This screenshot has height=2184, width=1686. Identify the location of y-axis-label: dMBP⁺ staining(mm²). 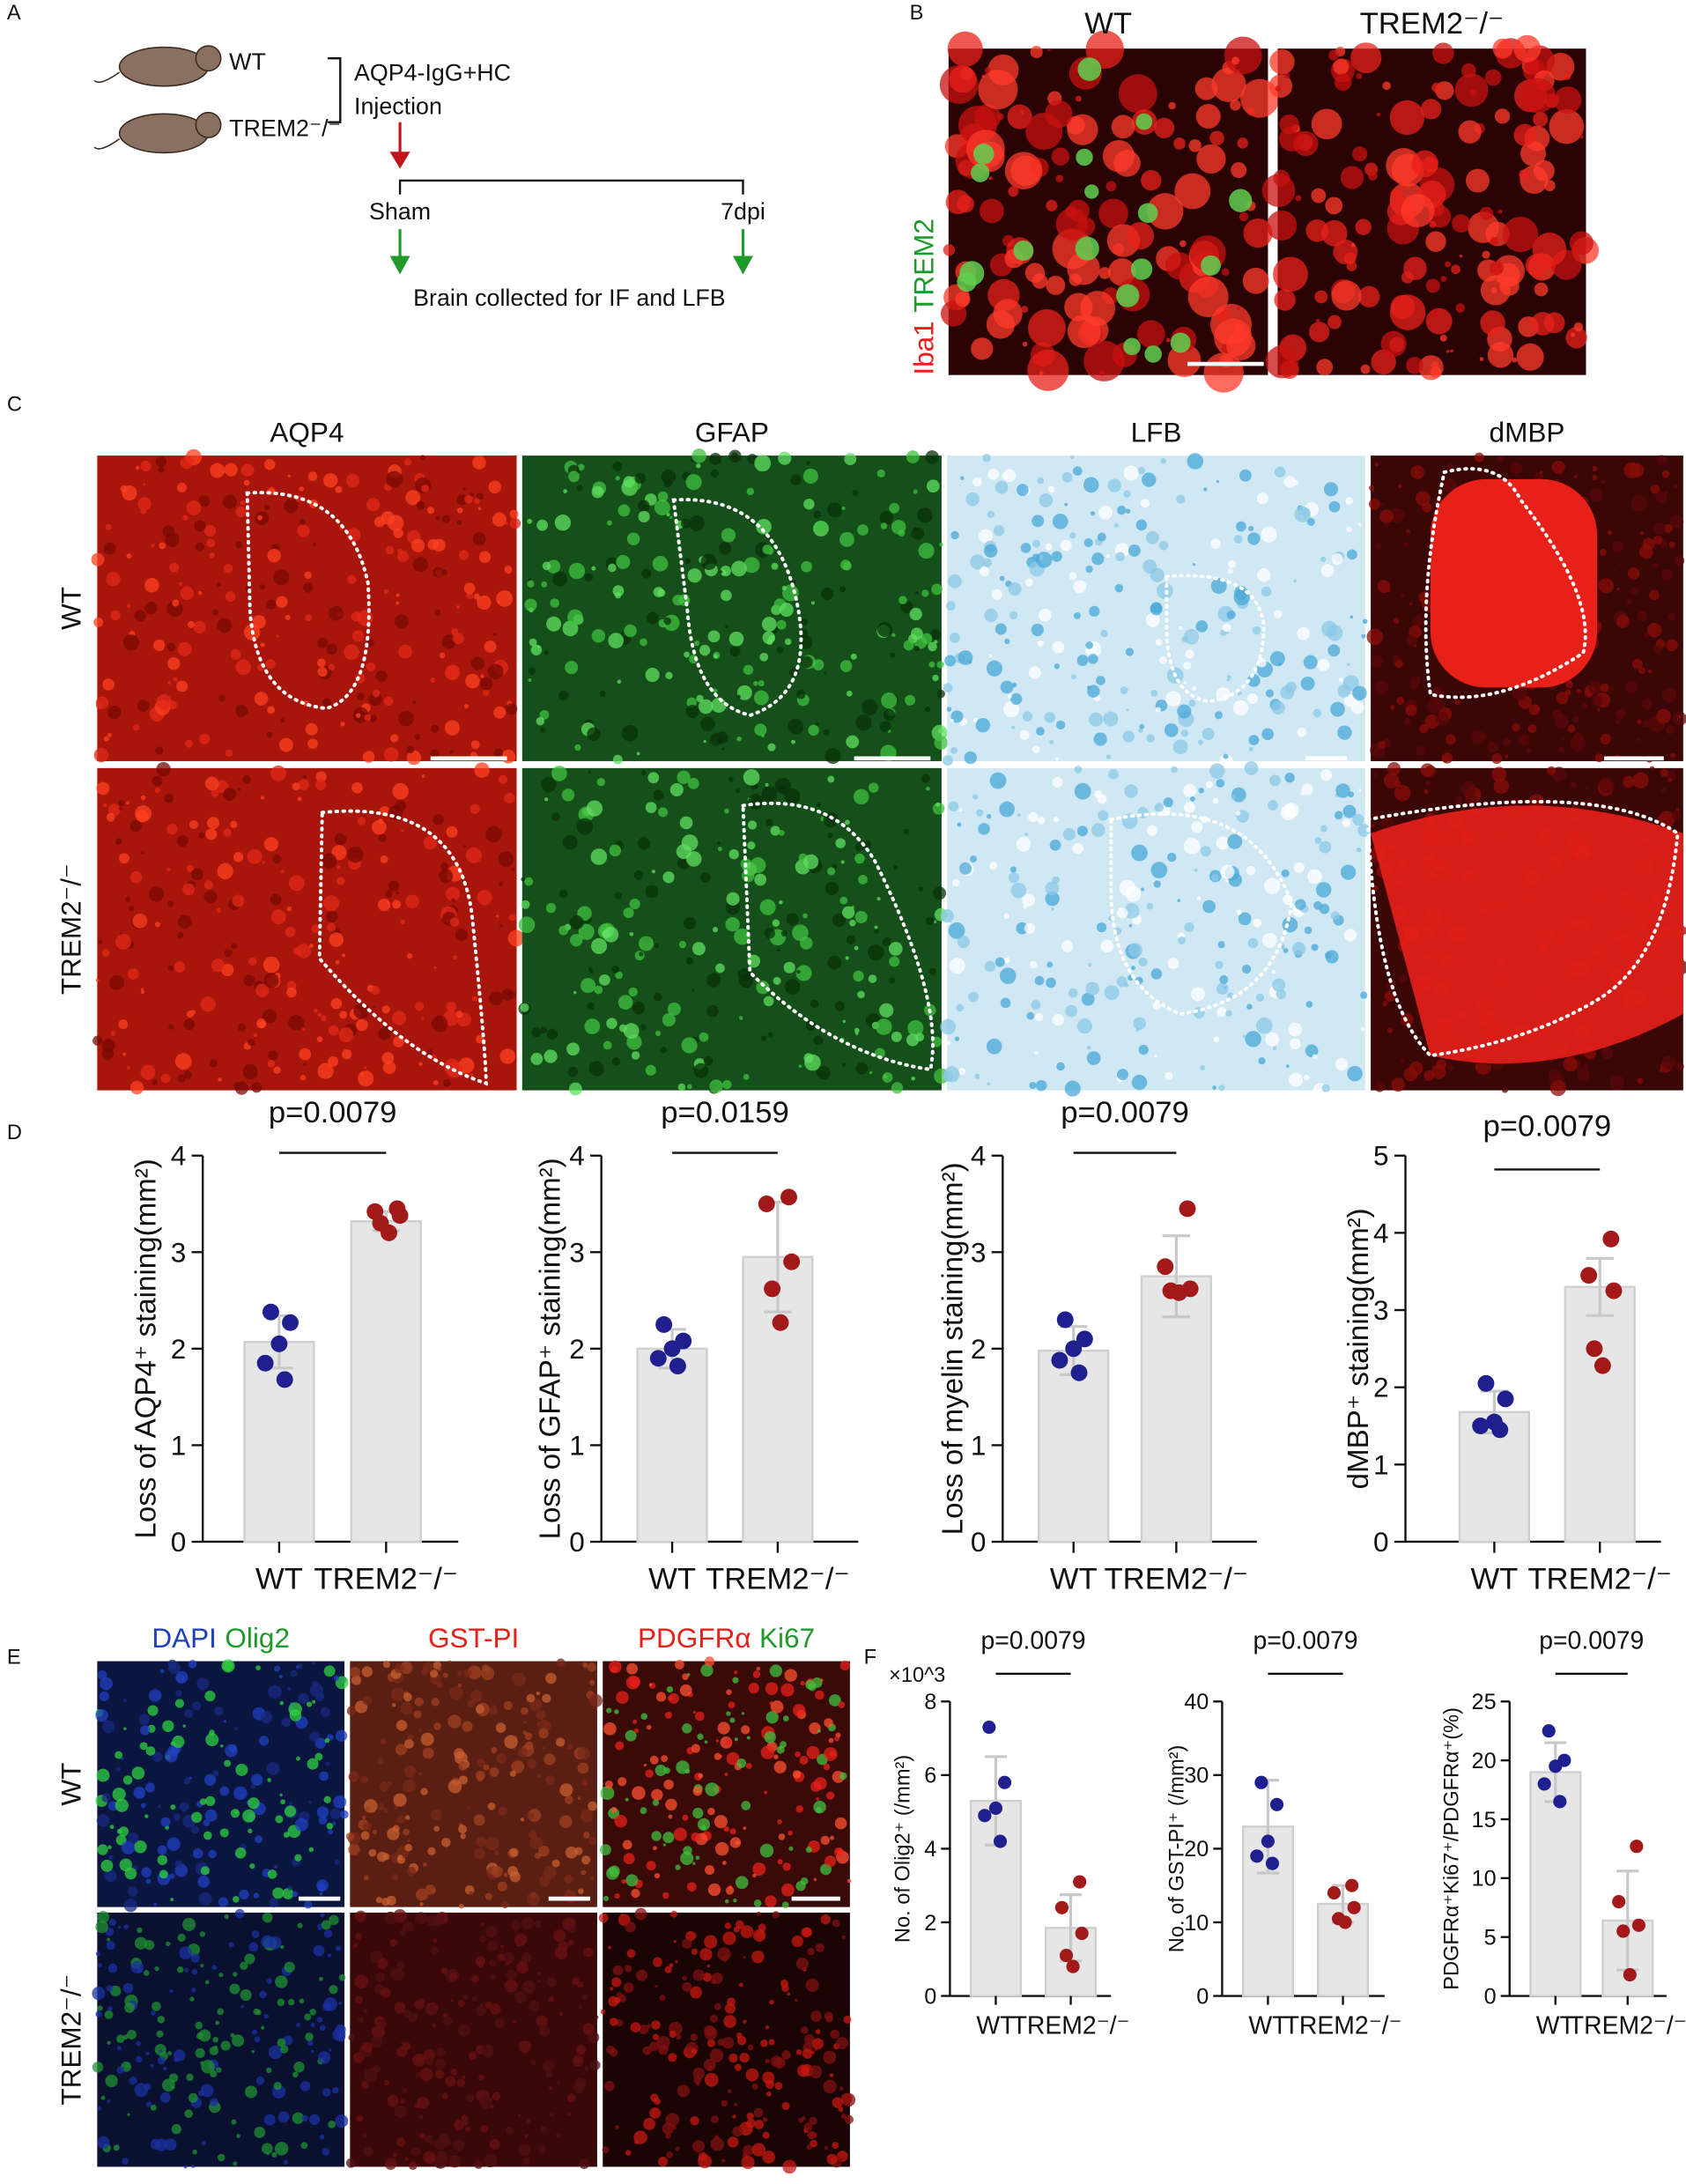
(1358, 1348).